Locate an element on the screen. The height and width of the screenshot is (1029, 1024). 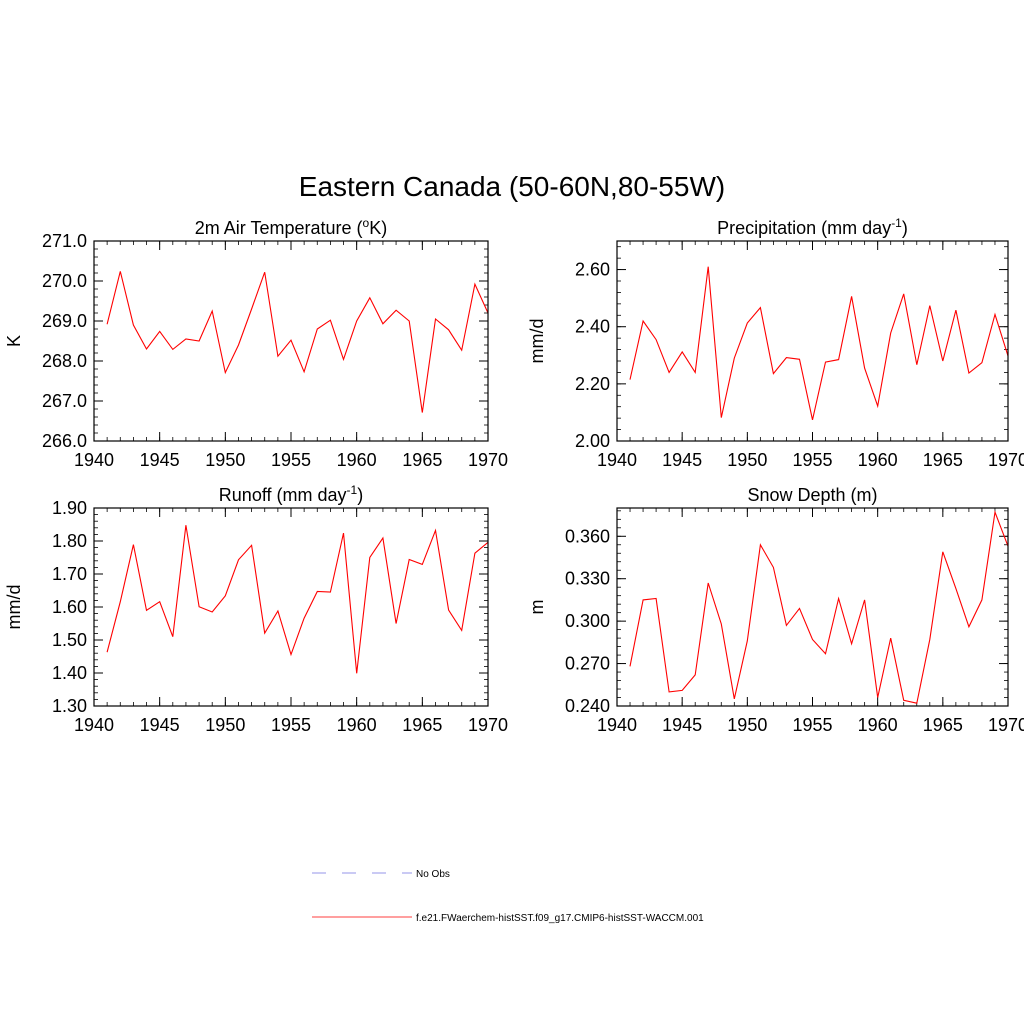
y-tick-label: 1.80 is located at coordinates (69, 541).